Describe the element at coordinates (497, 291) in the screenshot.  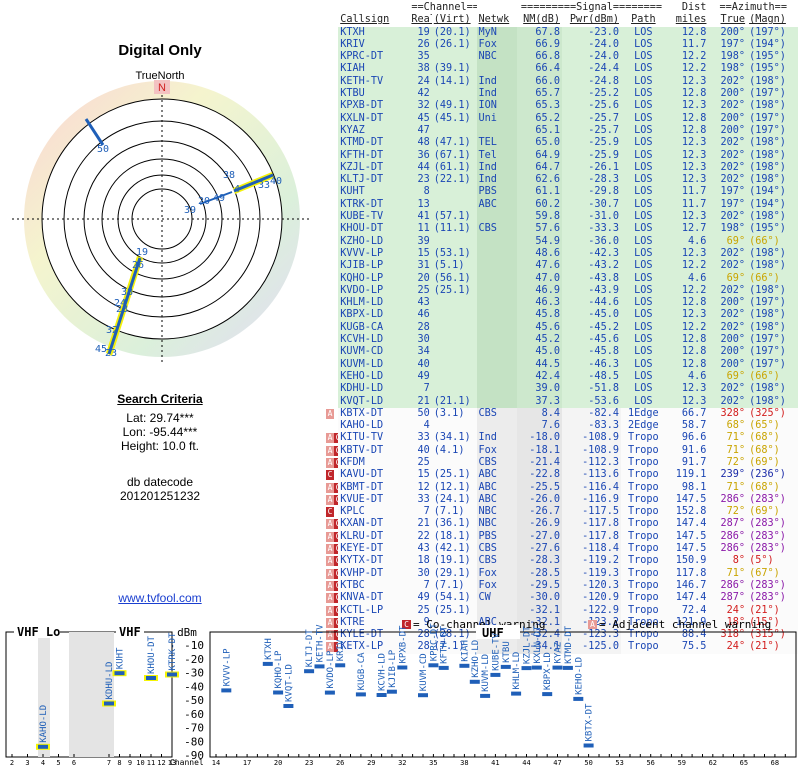
I see `cell-net` at that location.